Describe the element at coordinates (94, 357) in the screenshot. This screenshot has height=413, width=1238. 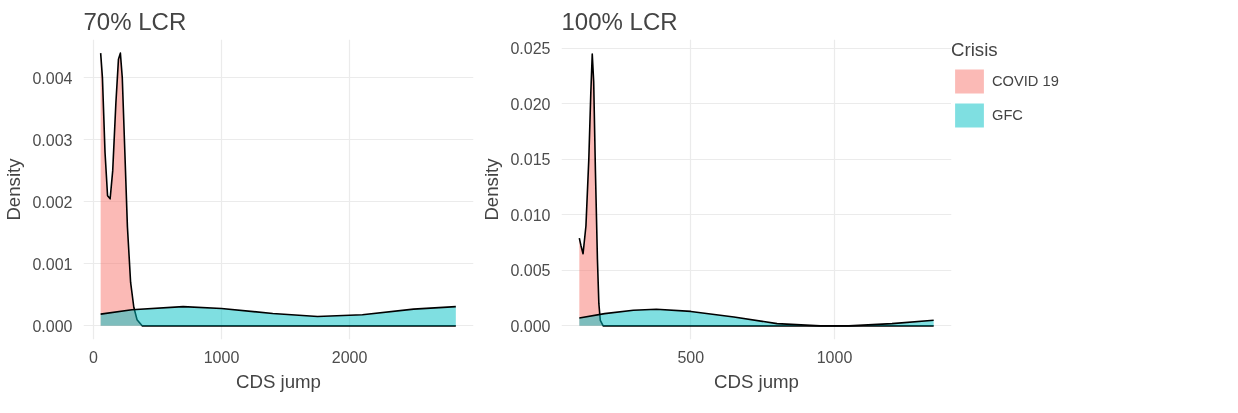
I see `x-tick-label: 0` at that location.